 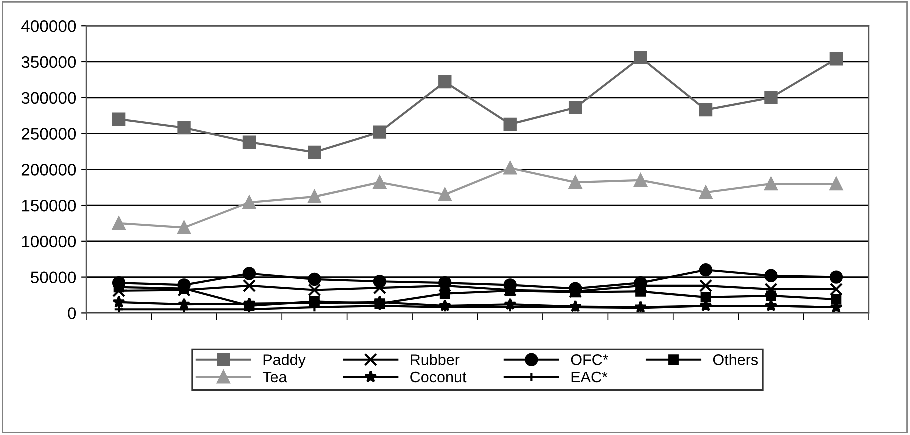 What do you see at coordinates (590, 377) in the screenshot?
I see `legend-label: EAC*` at bounding box center [590, 377].